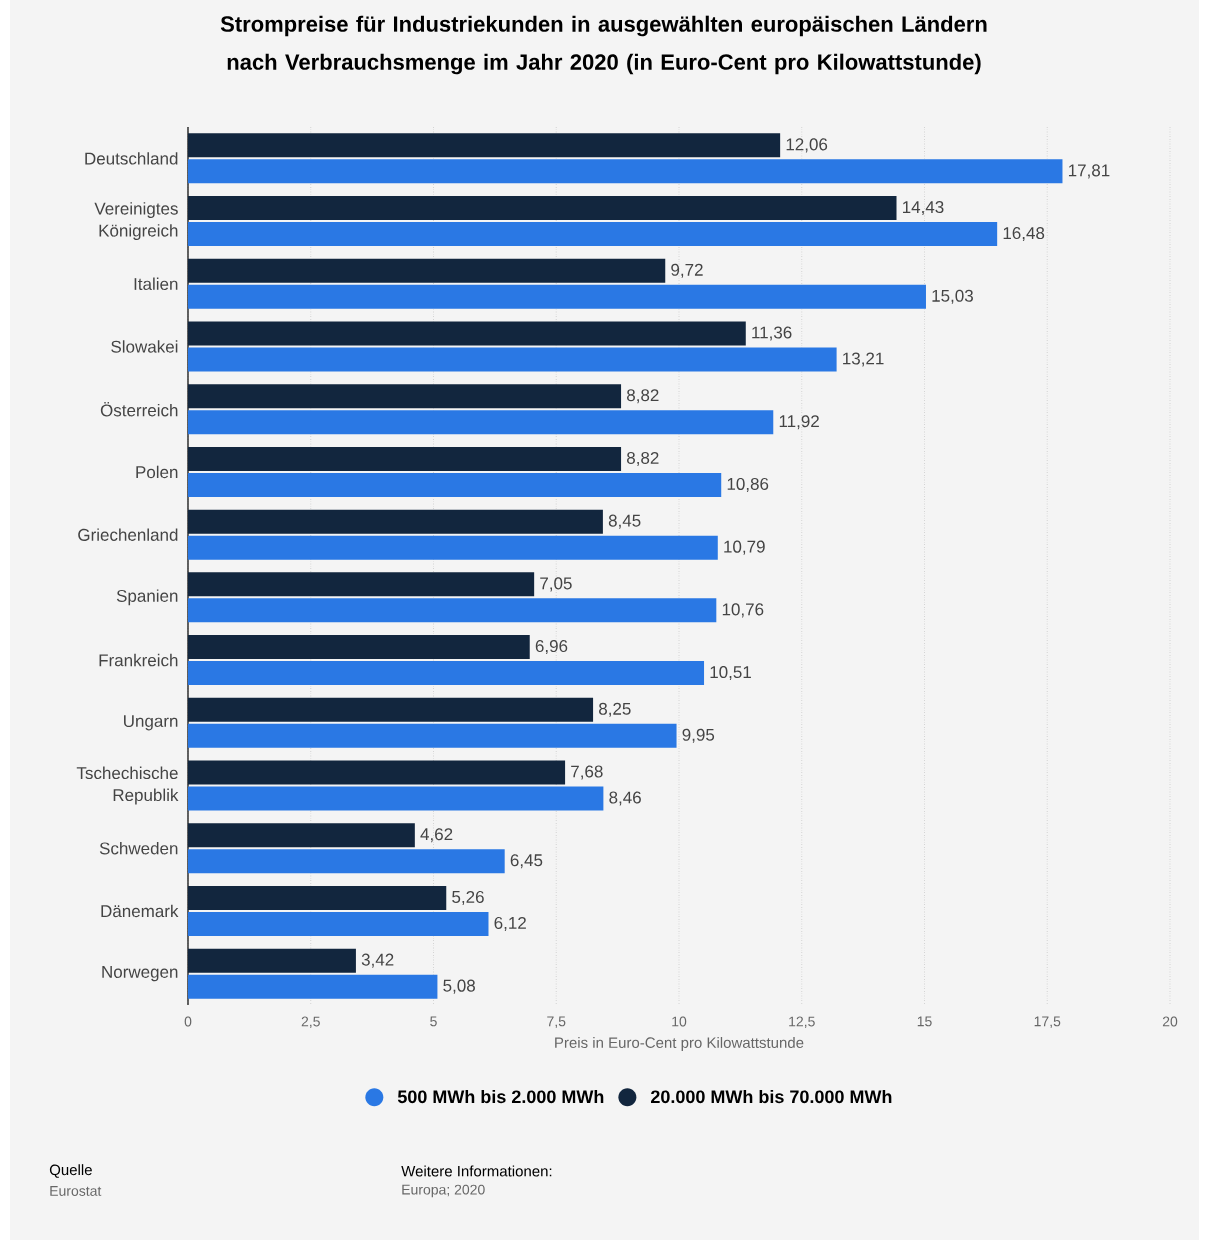 The image size is (1209, 1255). I want to click on y-tick-label: Schweden, so click(138, 848).